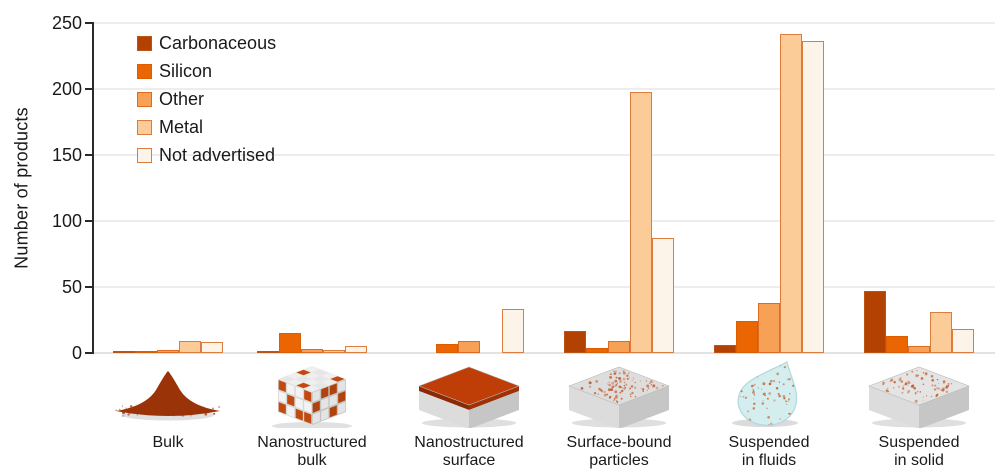 The image size is (1001, 476). Describe the element at coordinates (21, 188) in the screenshot. I see `y-axis-title: Number of products` at that location.